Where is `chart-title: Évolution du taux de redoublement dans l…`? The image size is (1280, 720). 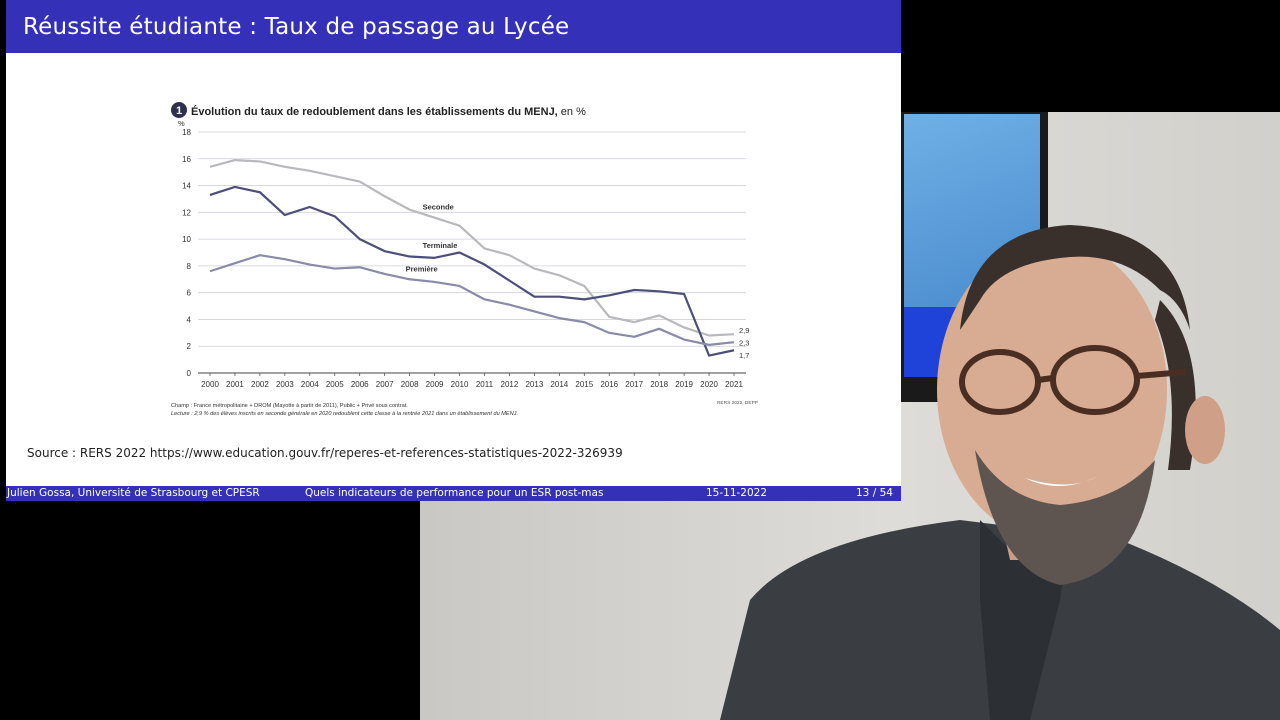
chart-title: Évolution du taux de redoublement dans l… is located at coordinates (388, 111).